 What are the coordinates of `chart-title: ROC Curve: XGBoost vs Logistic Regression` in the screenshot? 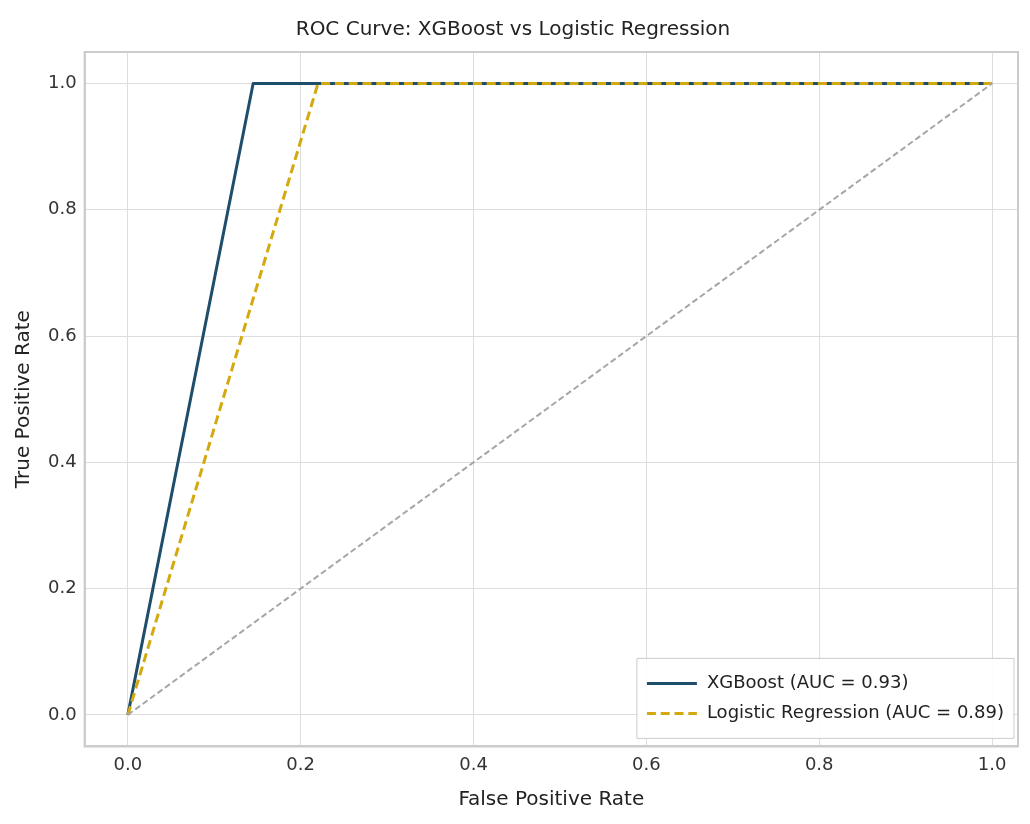 It's located at (513, 28).